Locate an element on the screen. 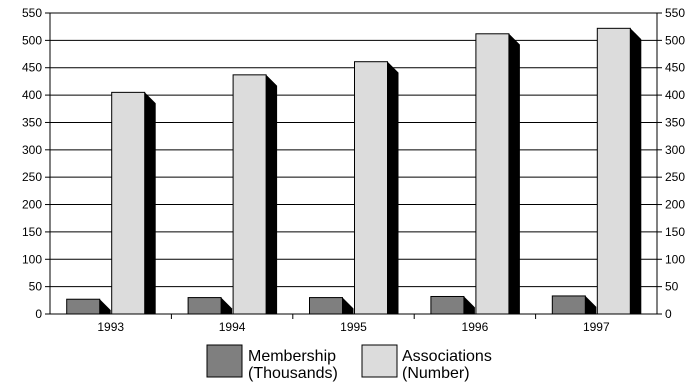 The width and height of the screenshot is (698, 390). y-tick-label-right: 250 is located at coordinates (675, 177).